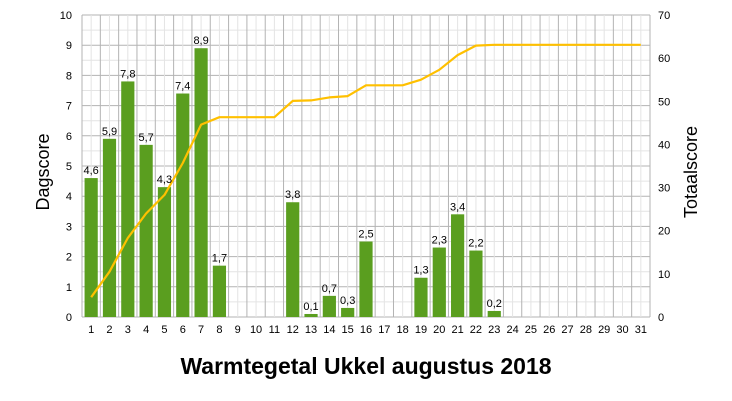  What do you see at coordinates (664, 167) in the screenshot?
I see `right-axis-ticks: 0 10 20 30 40 50 60 70` at bounding box center [664, 167].